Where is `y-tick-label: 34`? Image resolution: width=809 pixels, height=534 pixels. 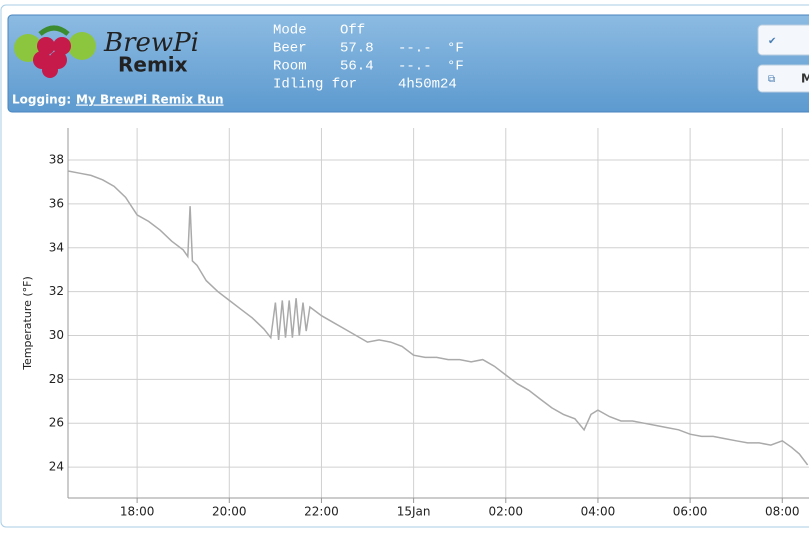
y-tick-label: 34 is located at coordinates (56, 247).